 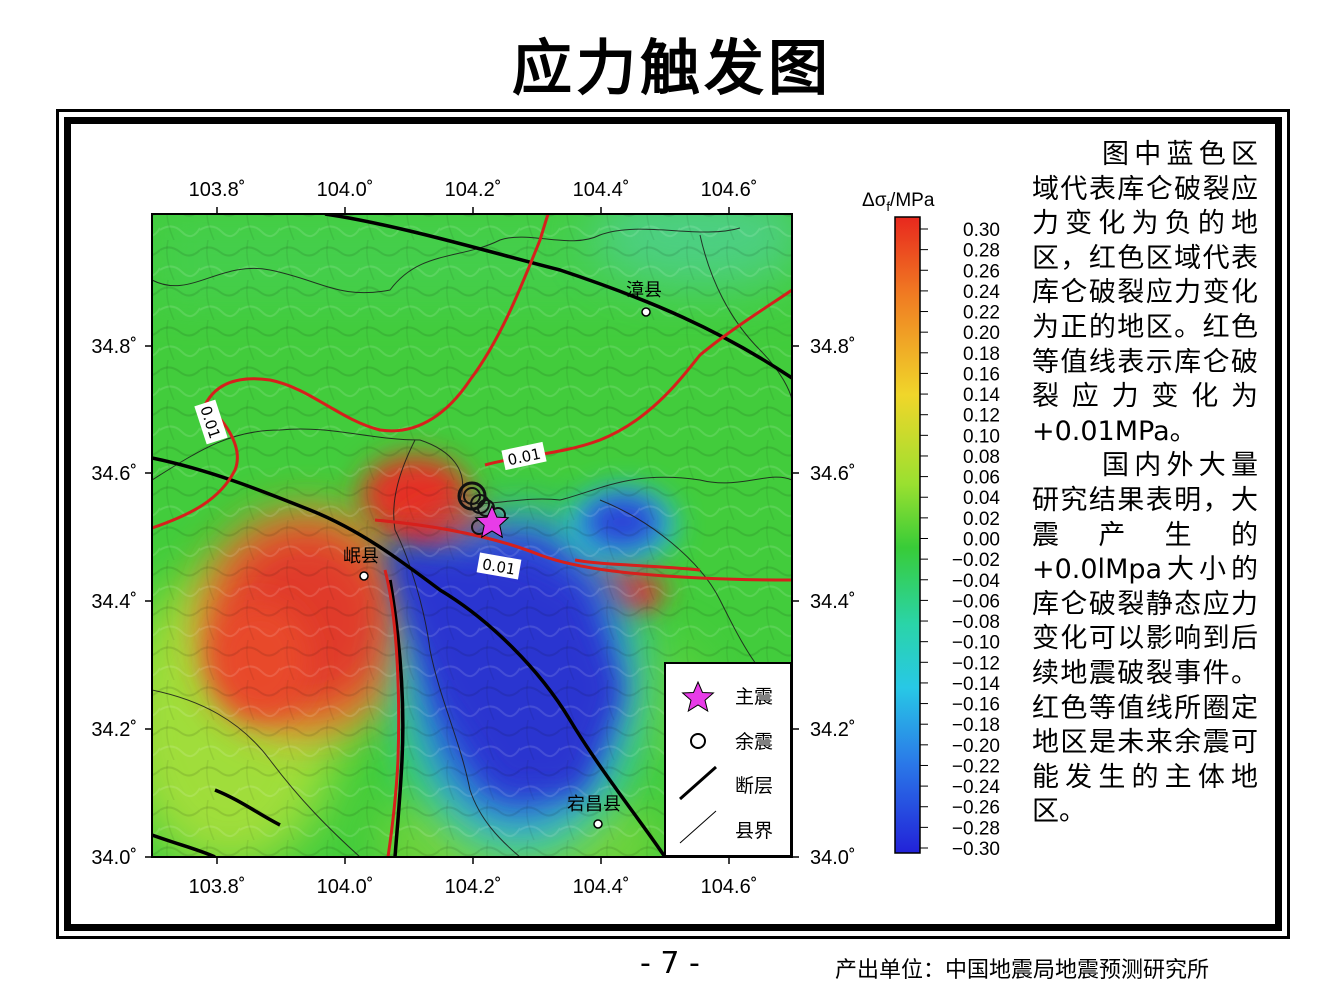 What do you see at coordinates (981, 313) in the screenshot?
I see `colorbar-label: 0.22` at bounding box center [981, 313].